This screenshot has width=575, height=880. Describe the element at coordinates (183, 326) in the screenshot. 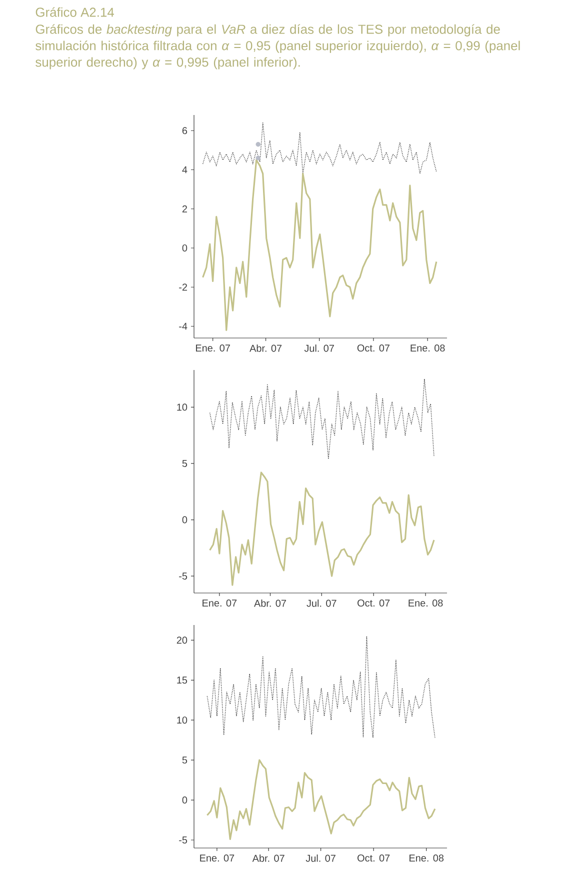

I see `y-tick-label: -4` at that location.